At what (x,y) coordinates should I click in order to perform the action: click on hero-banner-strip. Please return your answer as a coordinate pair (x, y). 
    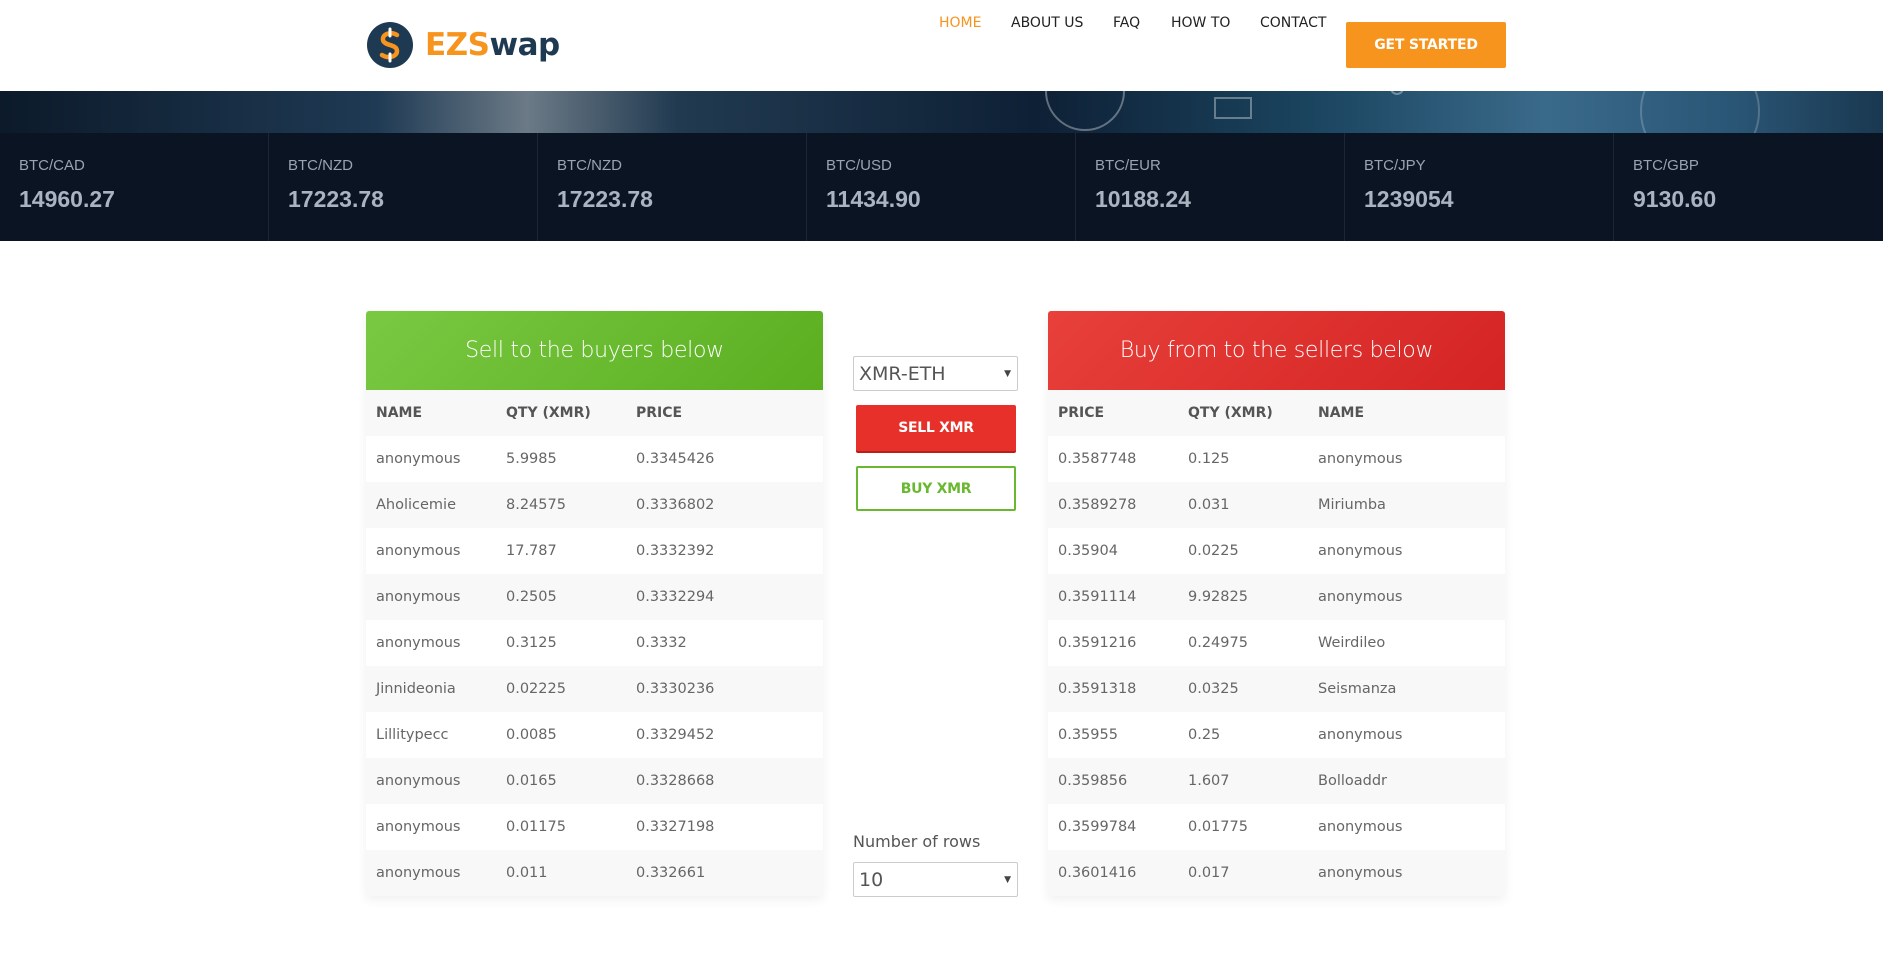
    Looking at the image, I should click on (941, 112).